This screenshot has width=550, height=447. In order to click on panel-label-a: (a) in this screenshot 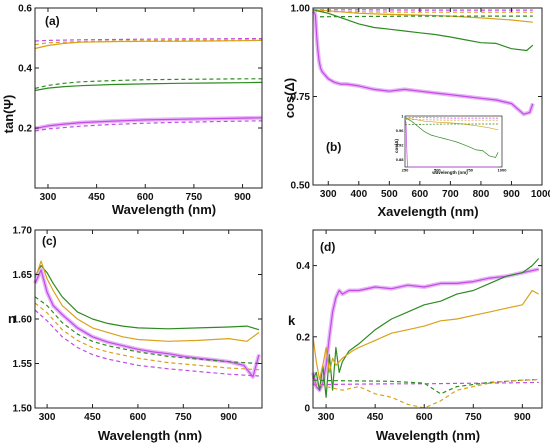, I will do `click(52, 21)`.